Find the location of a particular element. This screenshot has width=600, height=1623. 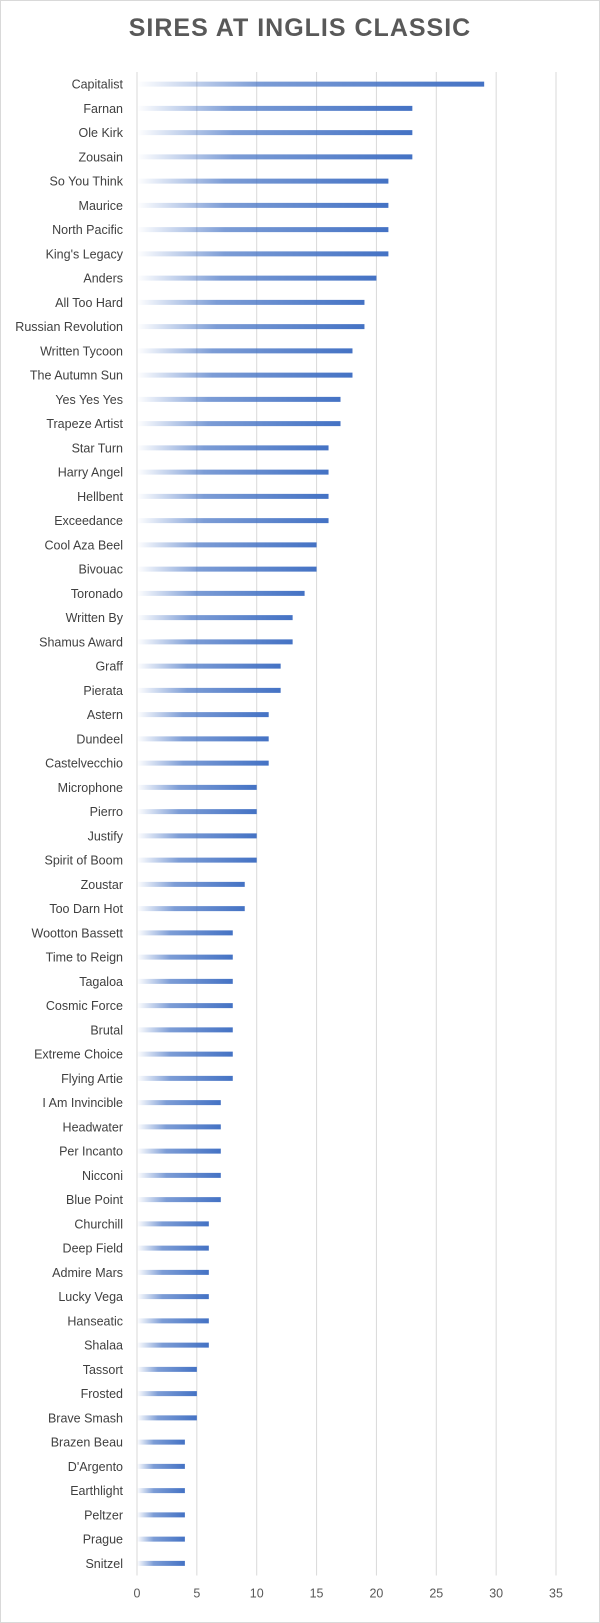

x-tick-label: 5 is located at coordinates (196, 1594).